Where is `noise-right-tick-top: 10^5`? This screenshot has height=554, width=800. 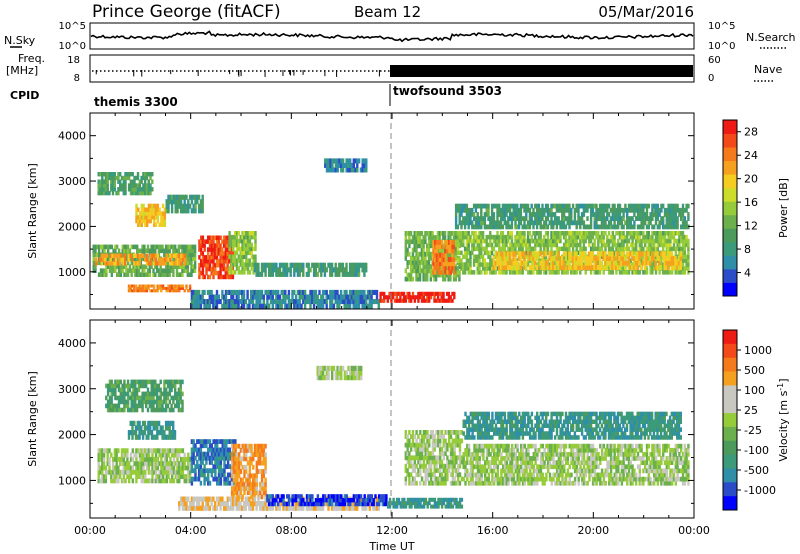 noise-right-tick-top: 10^5 is located at coordinates (721, 26).